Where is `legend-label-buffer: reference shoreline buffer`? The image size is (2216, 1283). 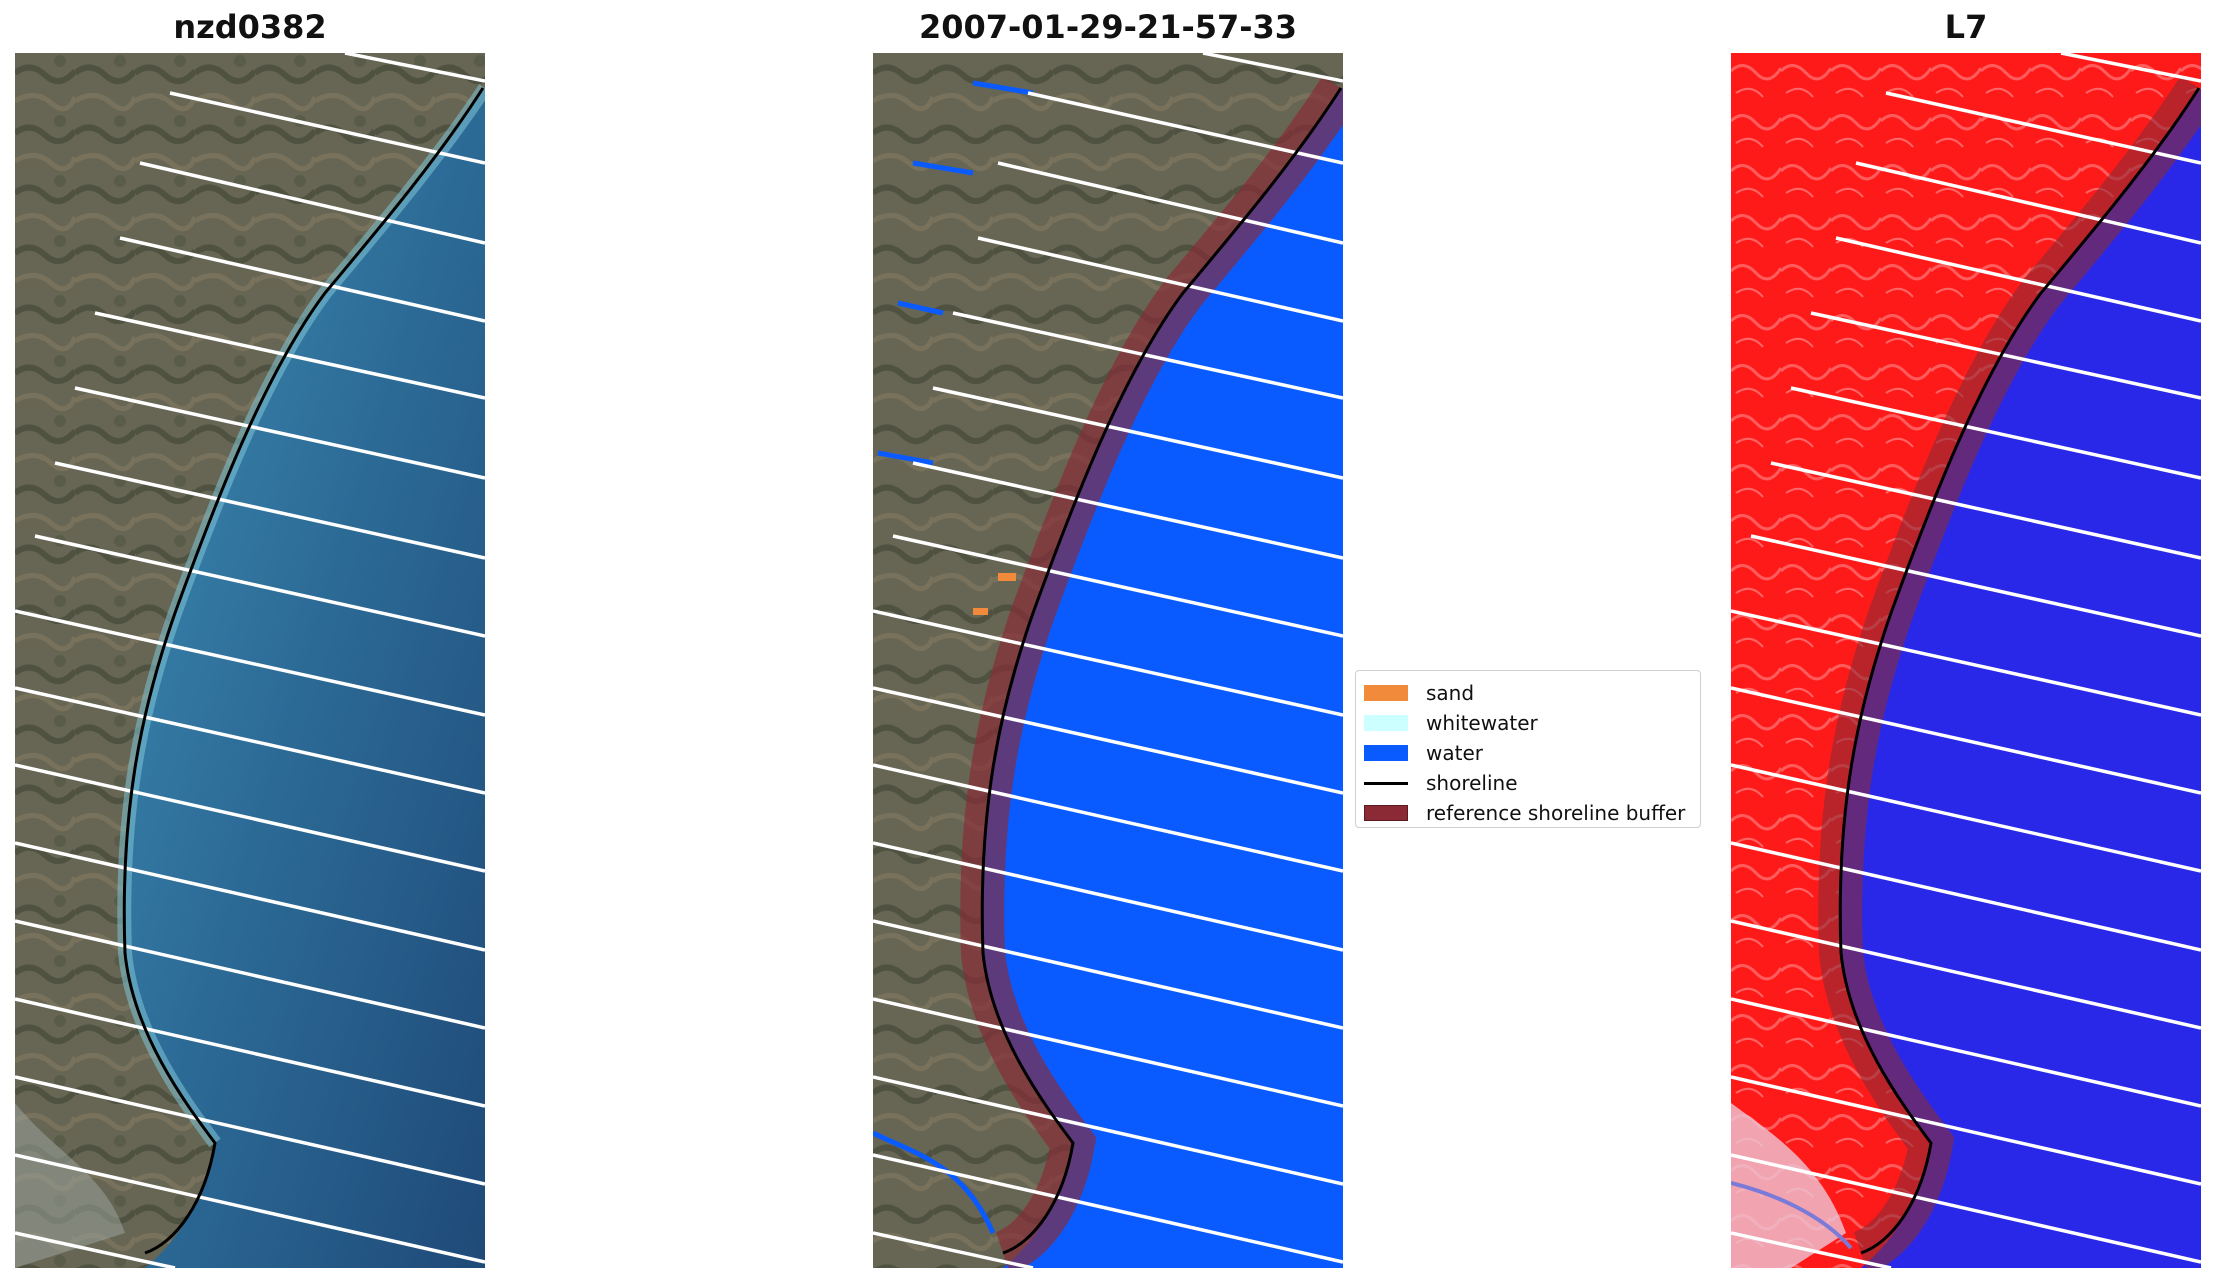 legend-label-buffer: reference shoreline buffer is located at coordinates (1556, 813).